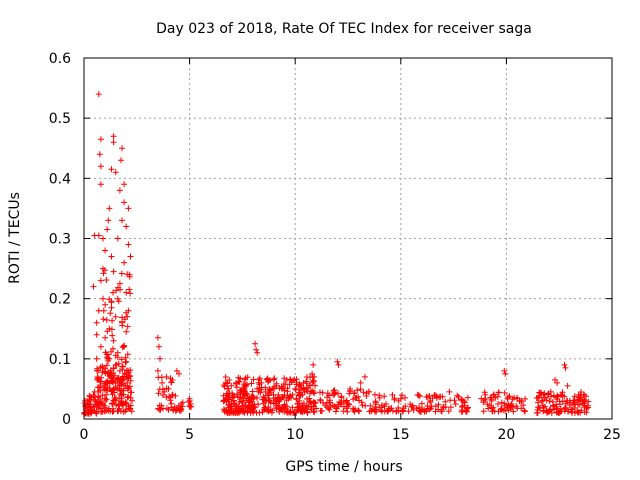 The height and width of the screenshot is (480, 640). Describe the element at coordinates (189, 435) in the screenshot. I see `x-tick-label: 5` at that location.